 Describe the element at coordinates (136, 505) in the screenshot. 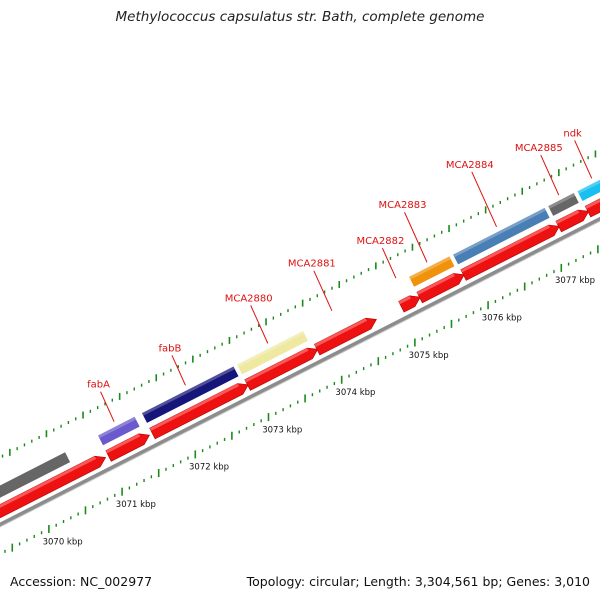

I see `kbp-label: 3071 kbp` at that location.